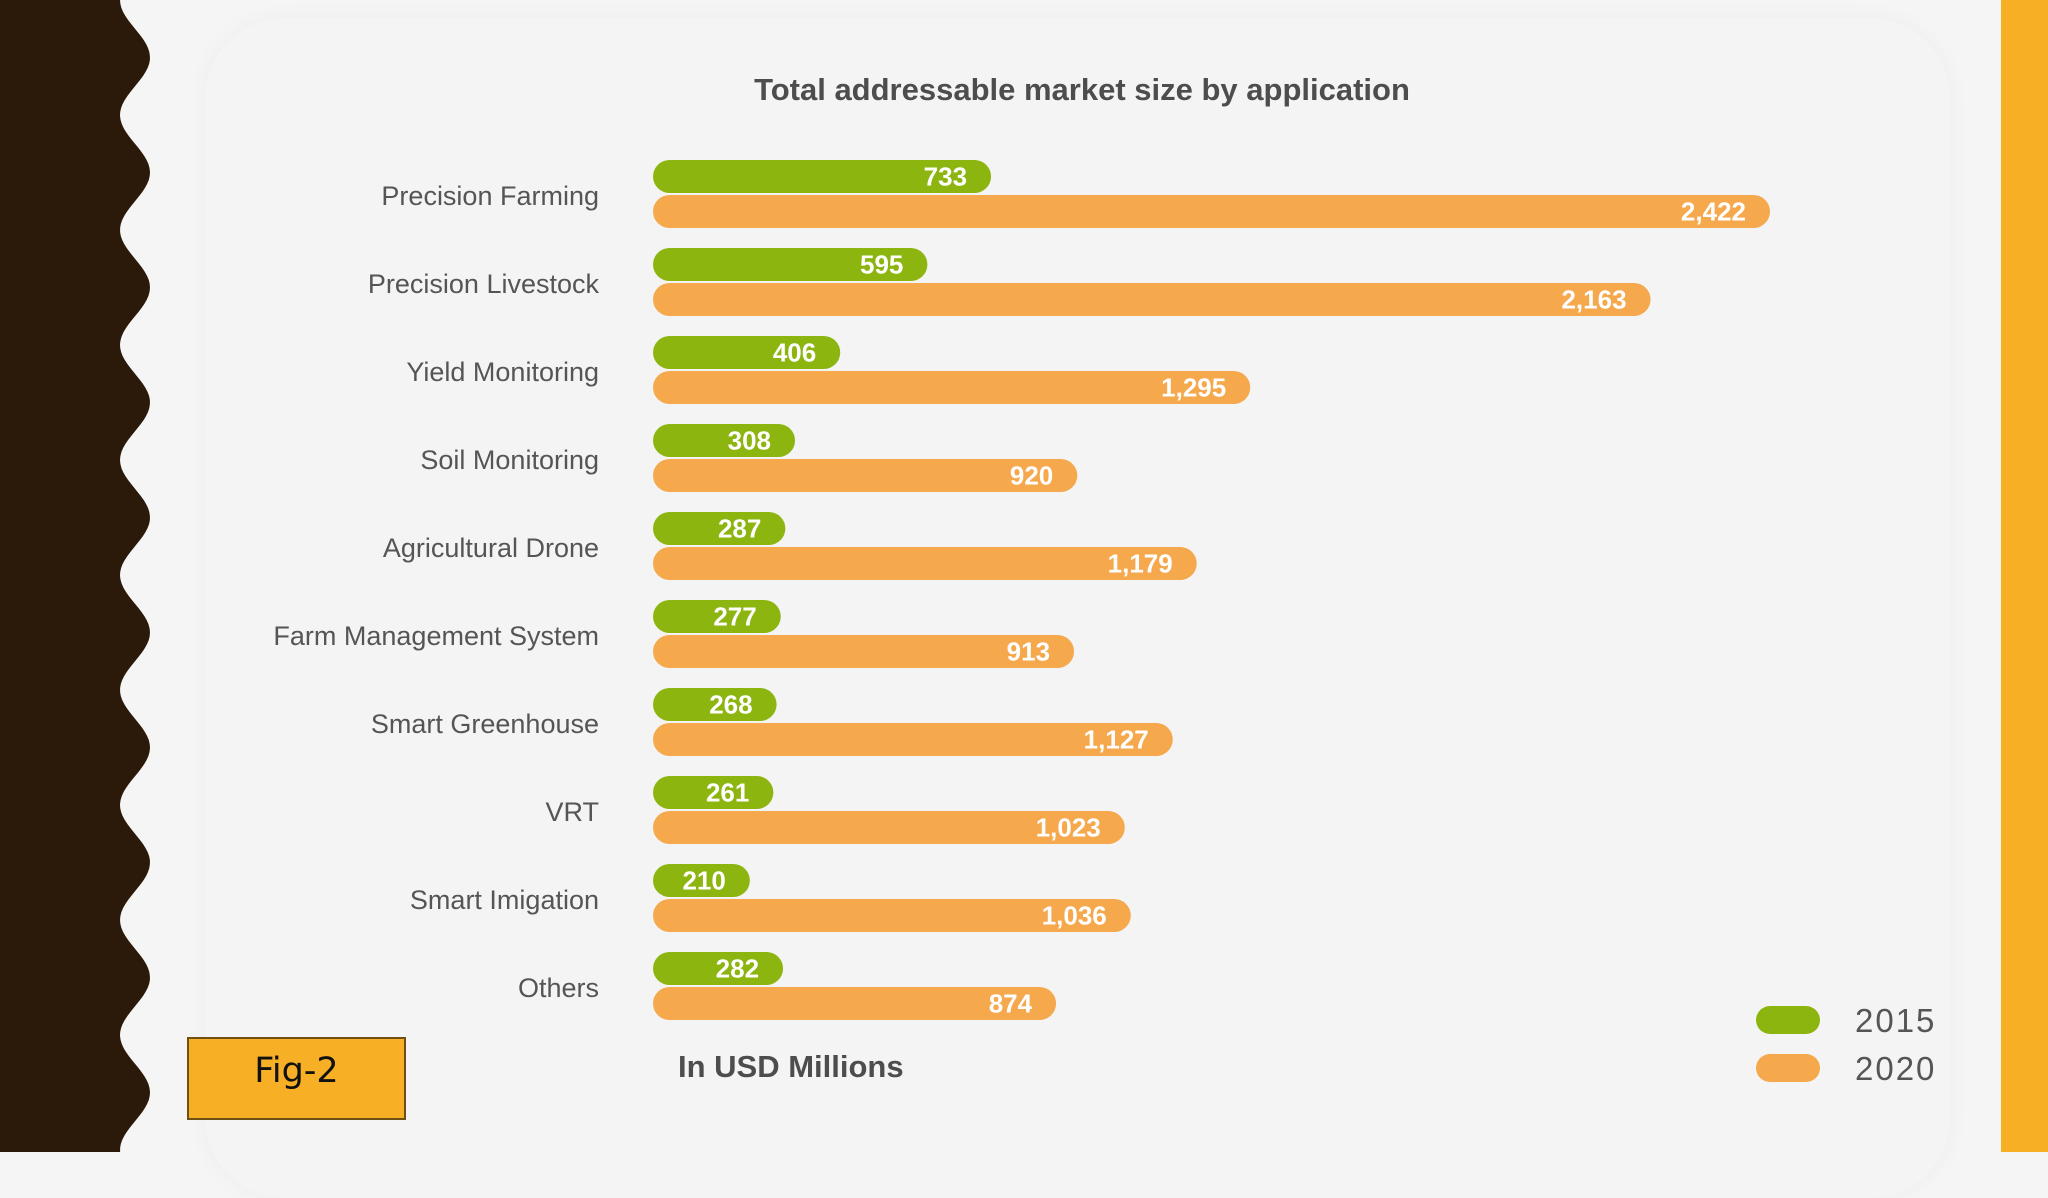  What do you see at coordinates (490, 196) in the screenshot?
I see `category-label: Precision Farming` at bounding box center [490, 196].